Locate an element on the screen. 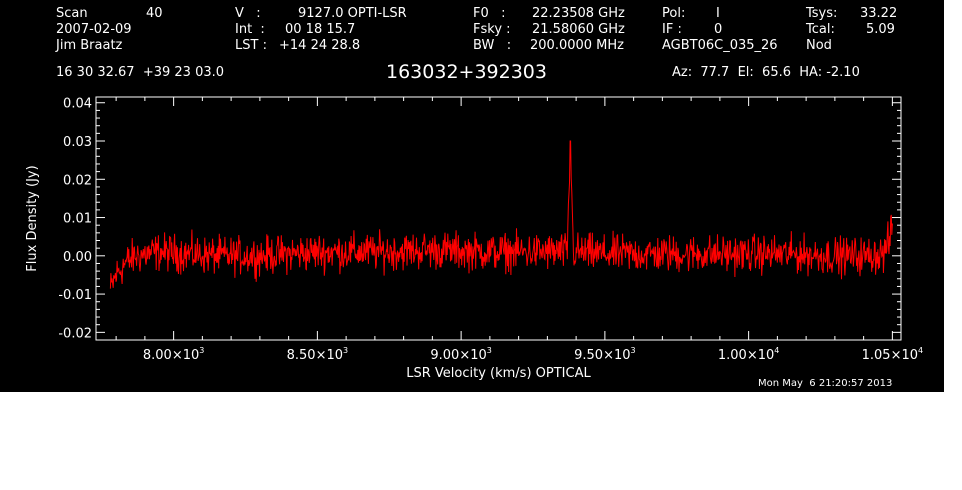  observer-name: Jim Braatz is located at coordinates (89, 45).